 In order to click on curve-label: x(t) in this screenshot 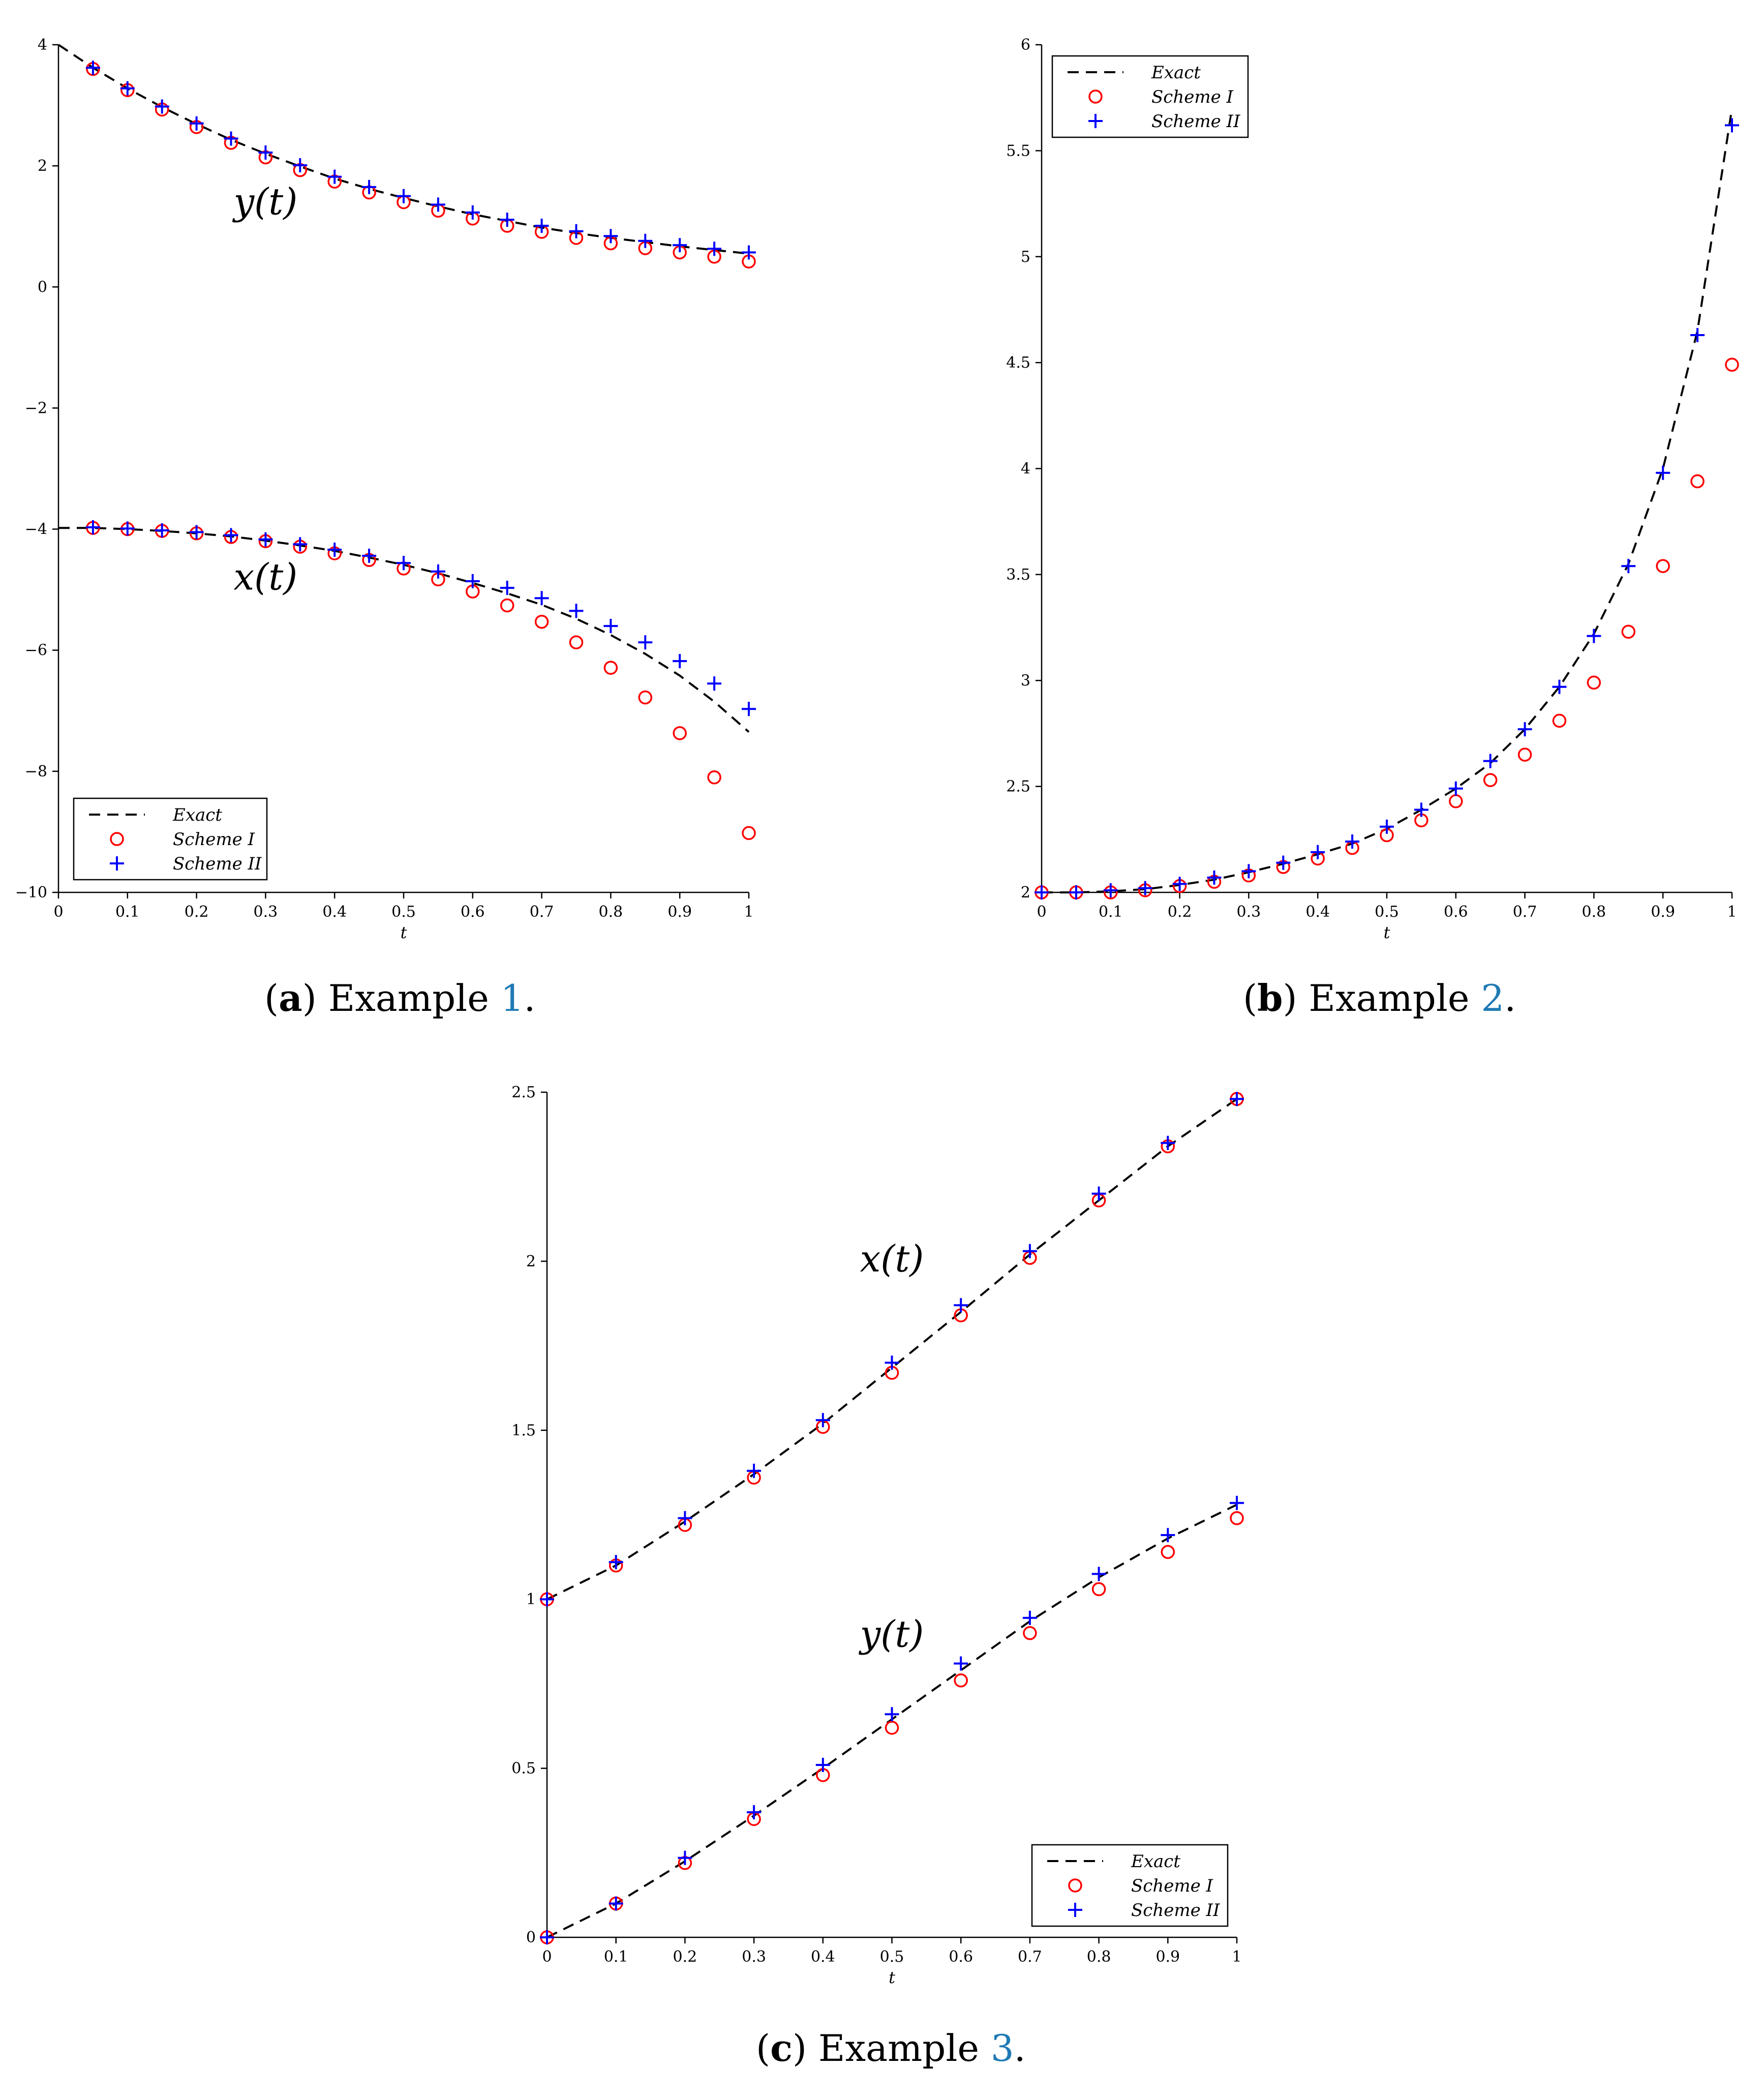, I will do `click(266, 577)`.